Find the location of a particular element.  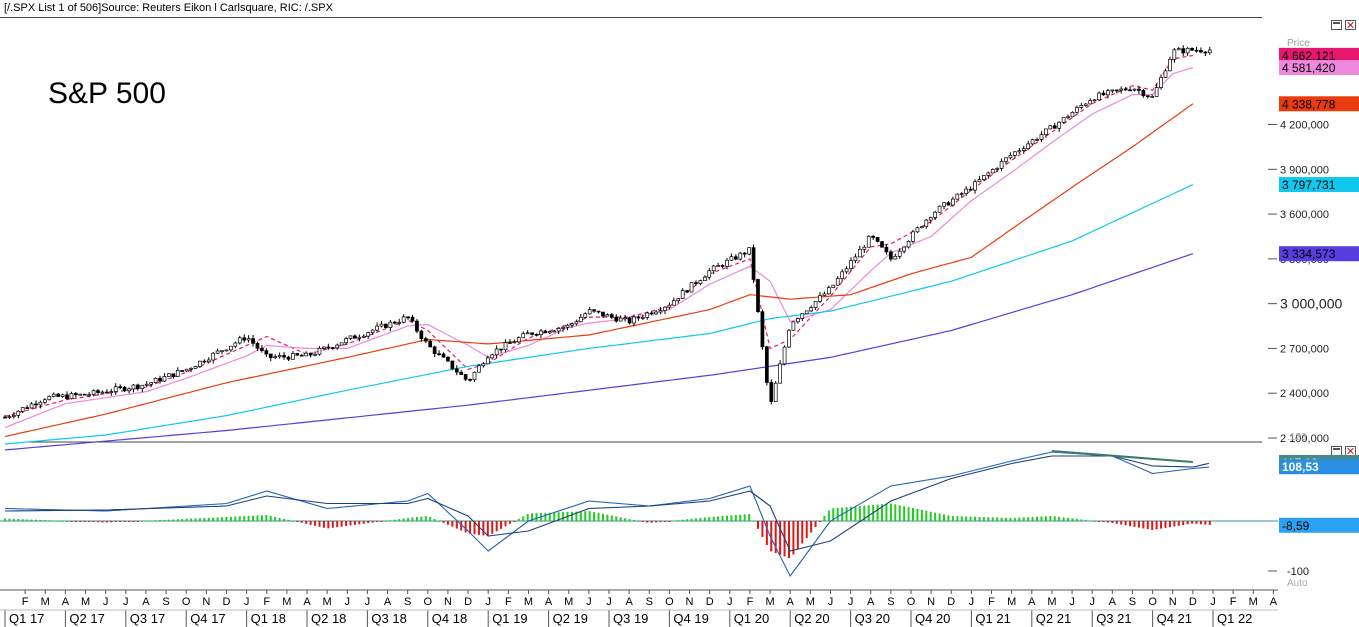

maximize-panel-icon is located at coordinates (1336, 25).